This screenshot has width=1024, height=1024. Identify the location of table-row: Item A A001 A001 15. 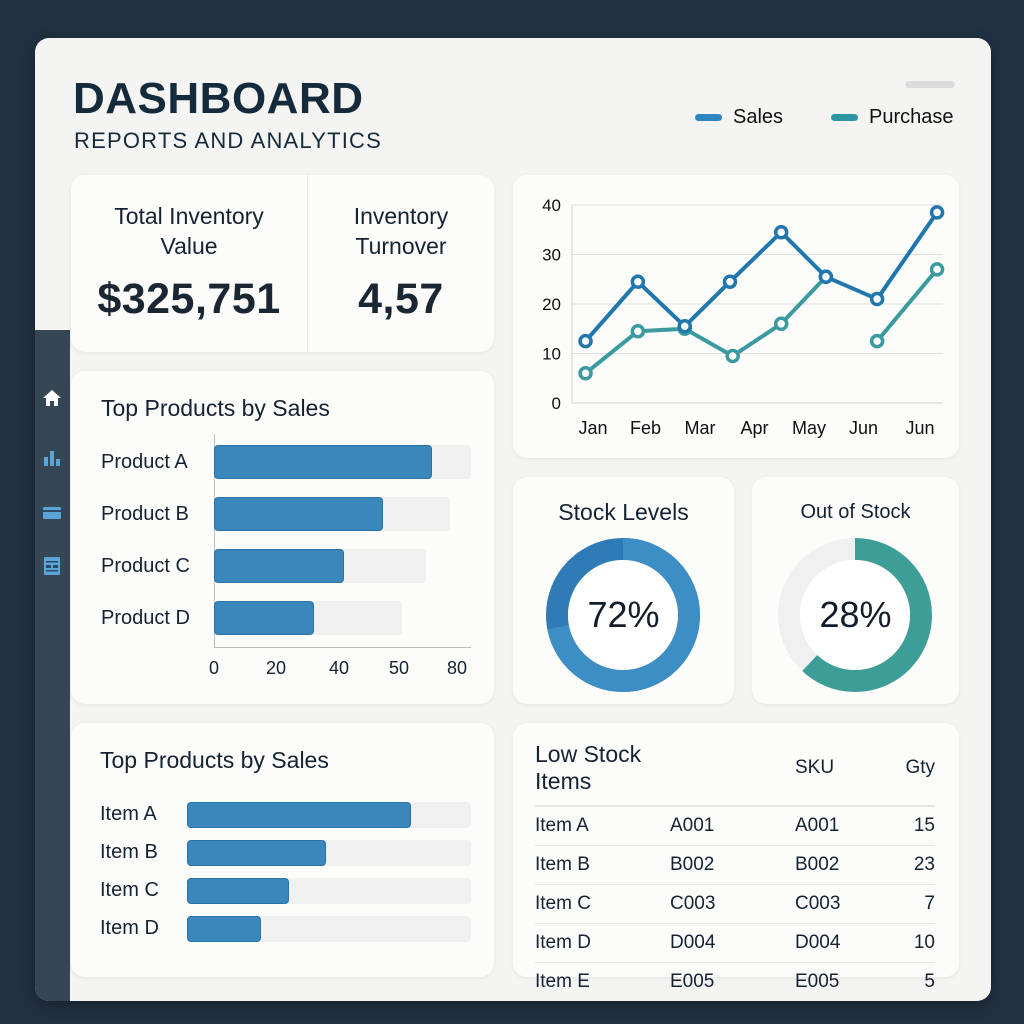
(735, 826).